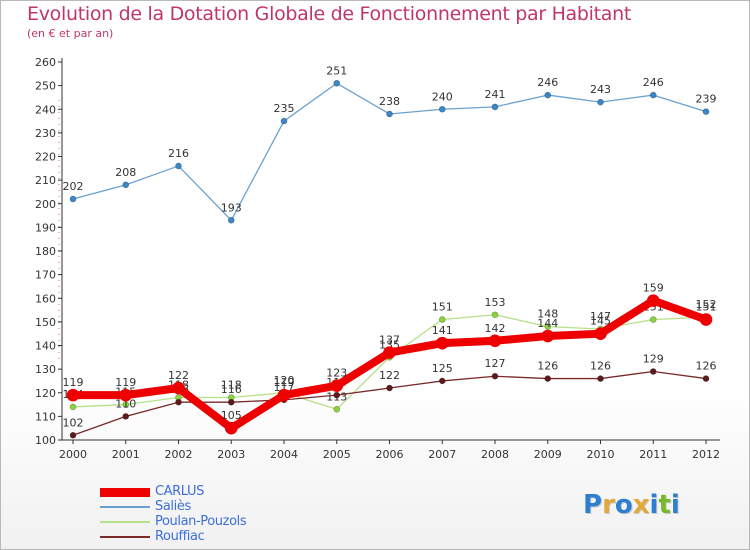  I want to click on data-label: 208, so click(125, 172).